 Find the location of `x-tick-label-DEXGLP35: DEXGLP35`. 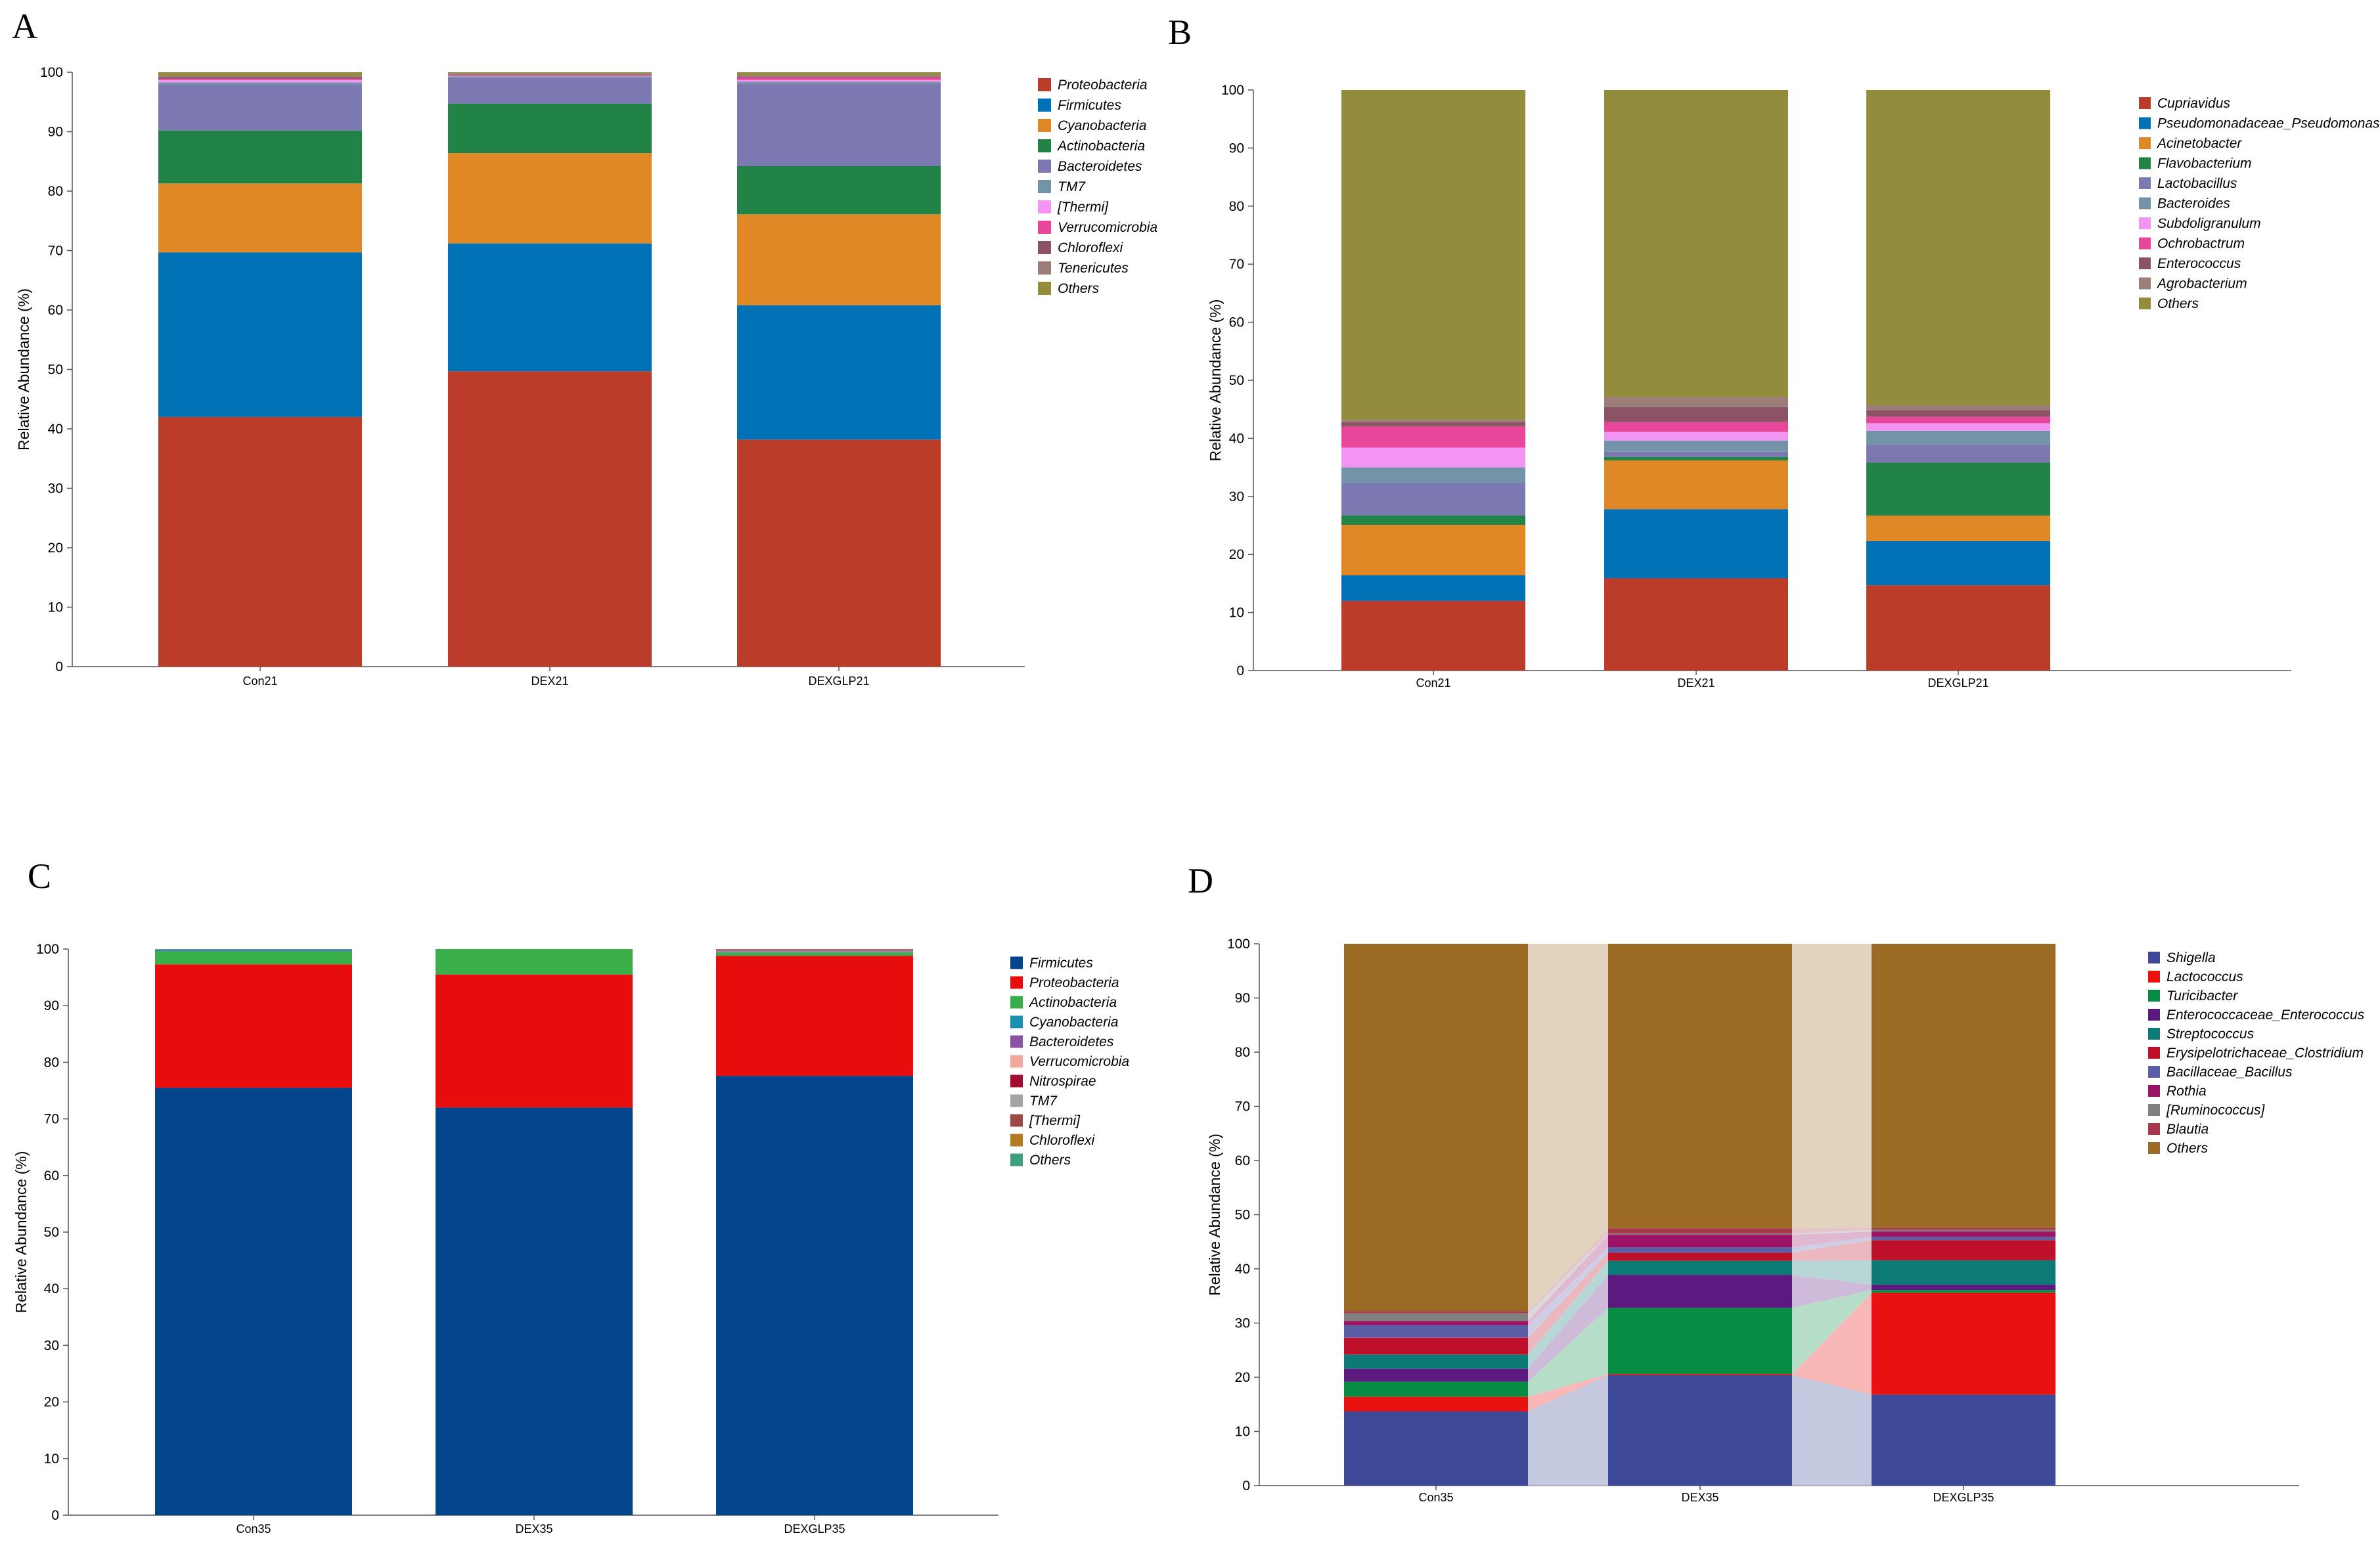

x-tick-label-DEXGLP35: DEXGLP35 is located at coordinates (1963, 1497).